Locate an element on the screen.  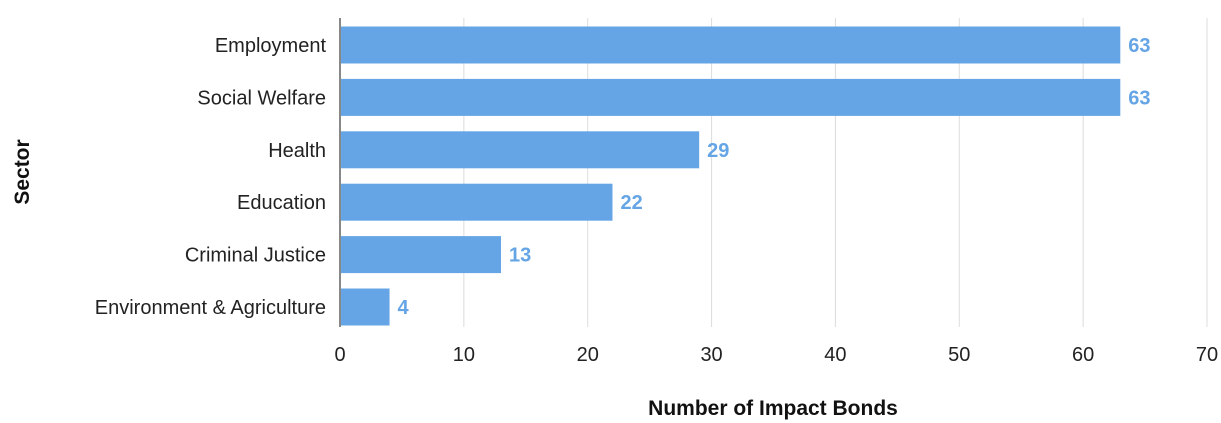
data-label: 13 is located at coordinates (520, 256).